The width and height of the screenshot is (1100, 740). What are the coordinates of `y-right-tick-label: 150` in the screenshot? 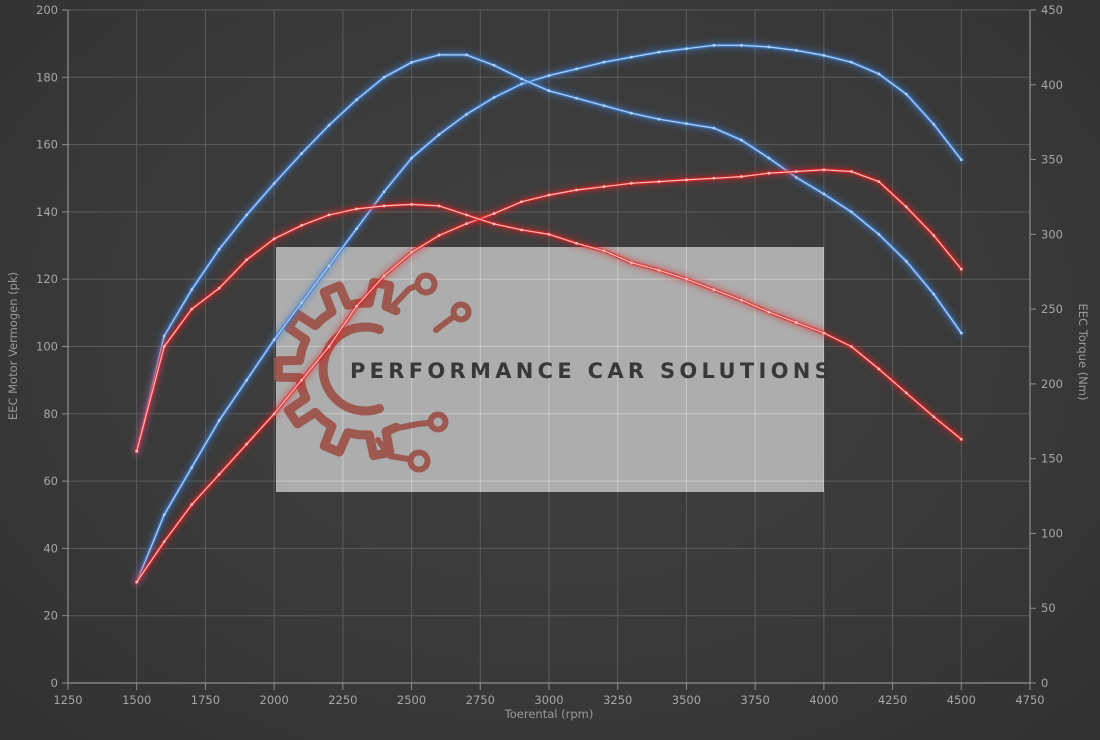 It's located at (1052, 459).